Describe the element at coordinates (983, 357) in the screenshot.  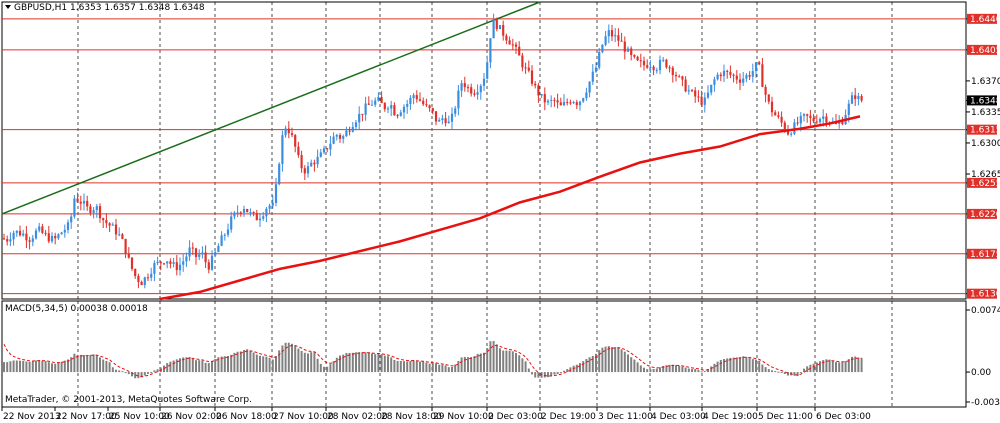
I see `macd-axis: 0.00745 0.00 -0.00359` at that location.